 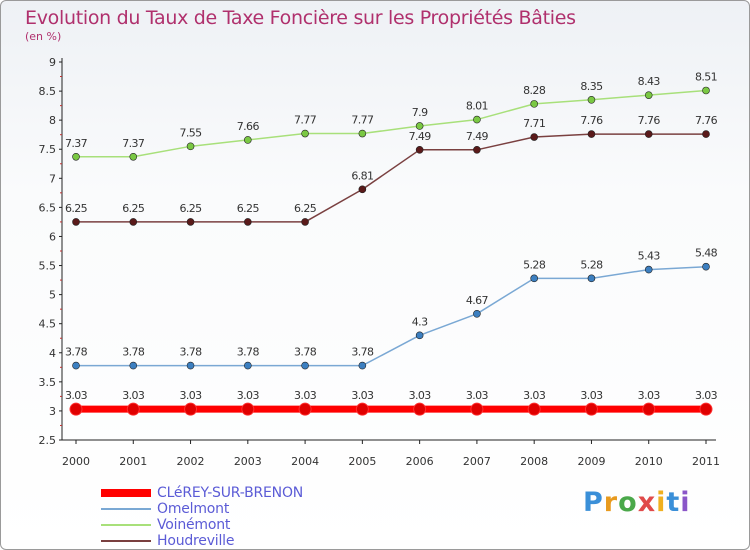 What do you see at coordinates (593, 502) in the screenshot?
I see `logo-letter: P` at bounding box center [593, 502].